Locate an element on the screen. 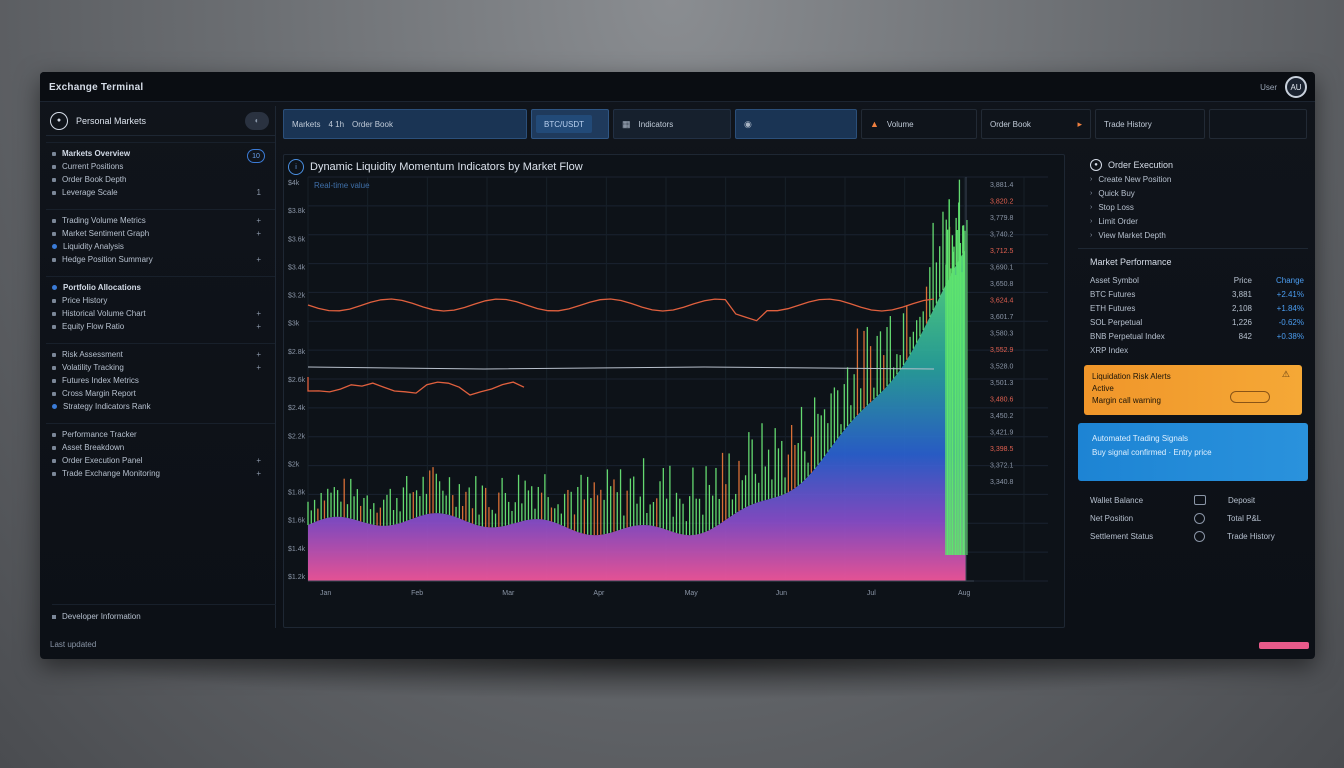 This screenshot has width=1344, height=768. volume-button: ▲ Volume is located at coordinates (919, 124).